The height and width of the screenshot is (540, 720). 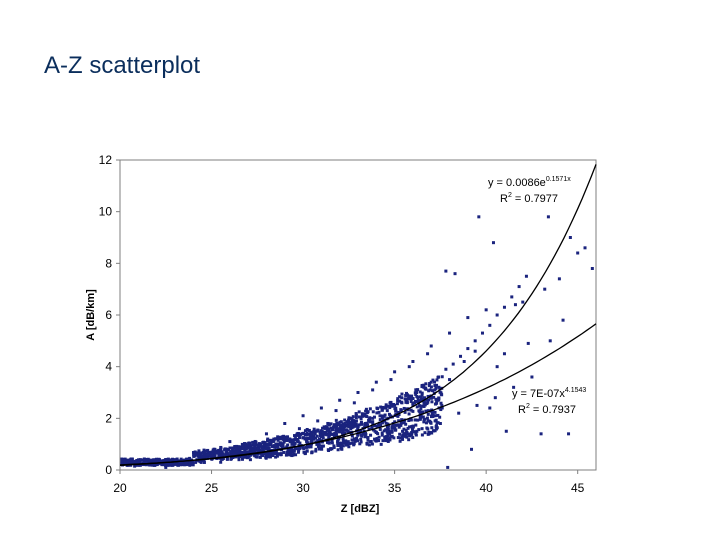 What do you see at coordinates (120, 488) in the screenshot?
I see `x-tick-label: 20` at bounding box center [120, 488].